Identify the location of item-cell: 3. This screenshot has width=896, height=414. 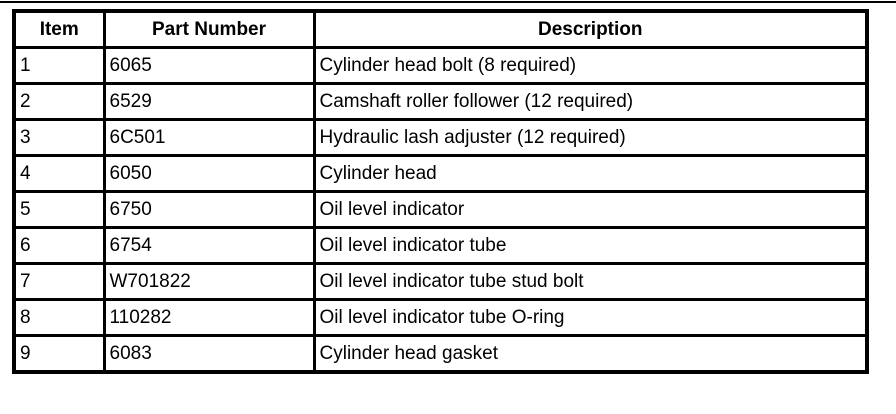
(59, 137).